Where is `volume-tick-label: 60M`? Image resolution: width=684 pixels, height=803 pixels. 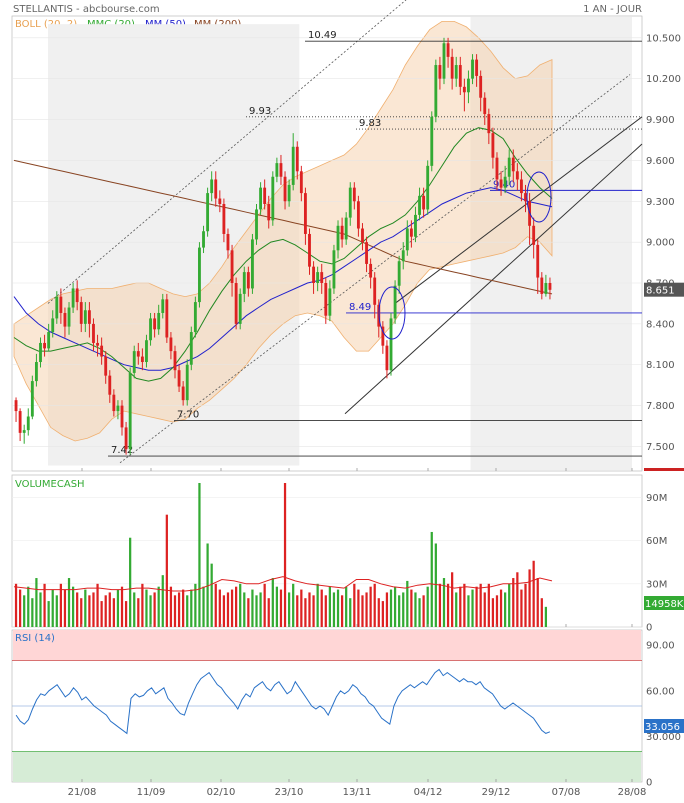
volume-tick-label: 60M is located at coordinates (656, 541).